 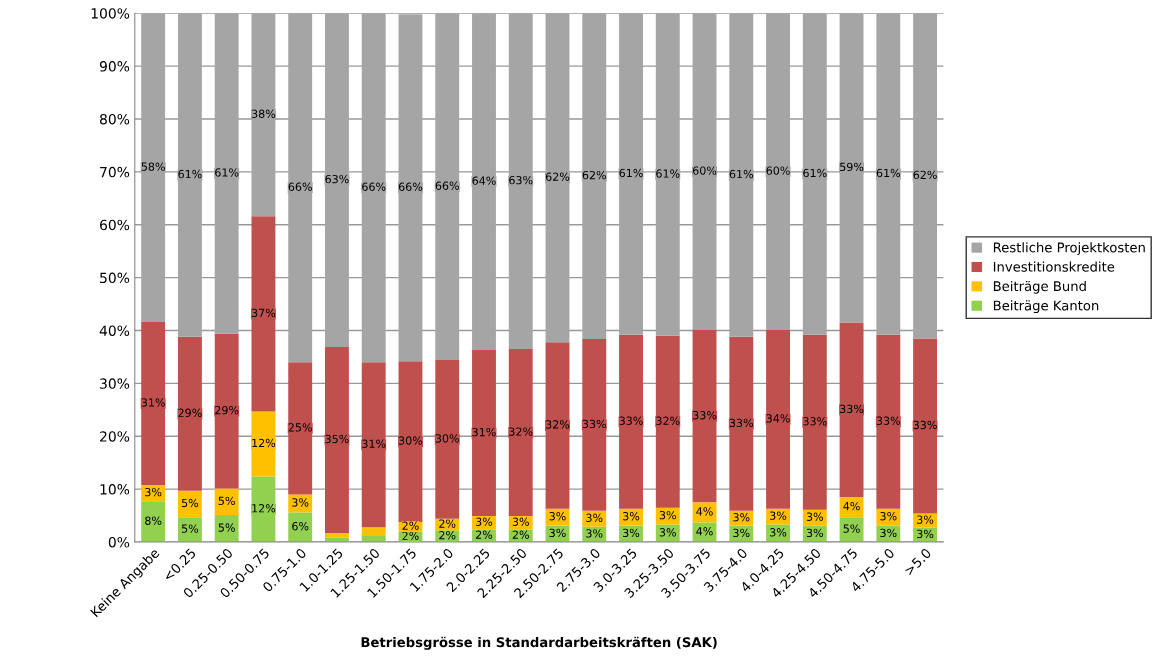 I want to click on y-tick-label: 10%, so click(x=115, y=489).